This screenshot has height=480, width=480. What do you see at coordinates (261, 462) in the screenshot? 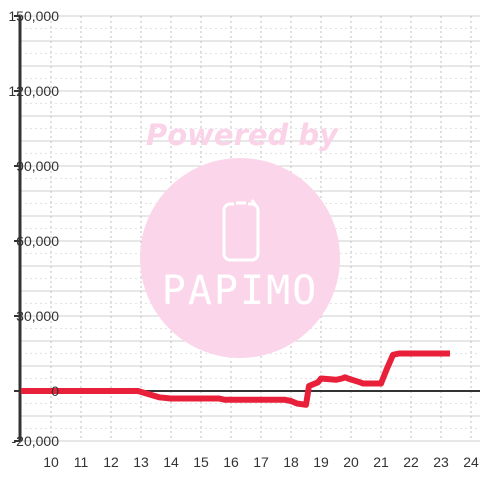
I see `x-tick-label: 17` at bounding box center [261, 462].